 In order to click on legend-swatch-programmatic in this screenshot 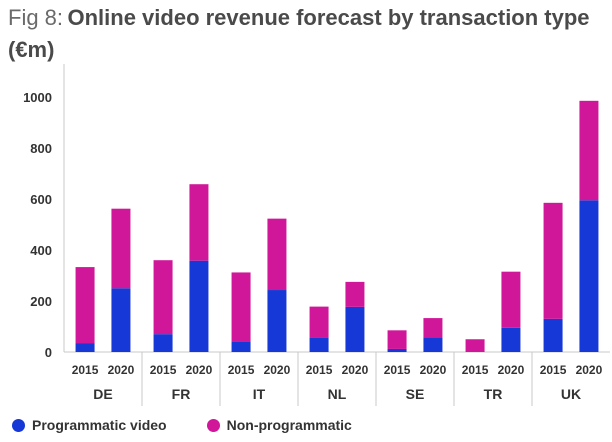, I will do `click(18, 425)`.